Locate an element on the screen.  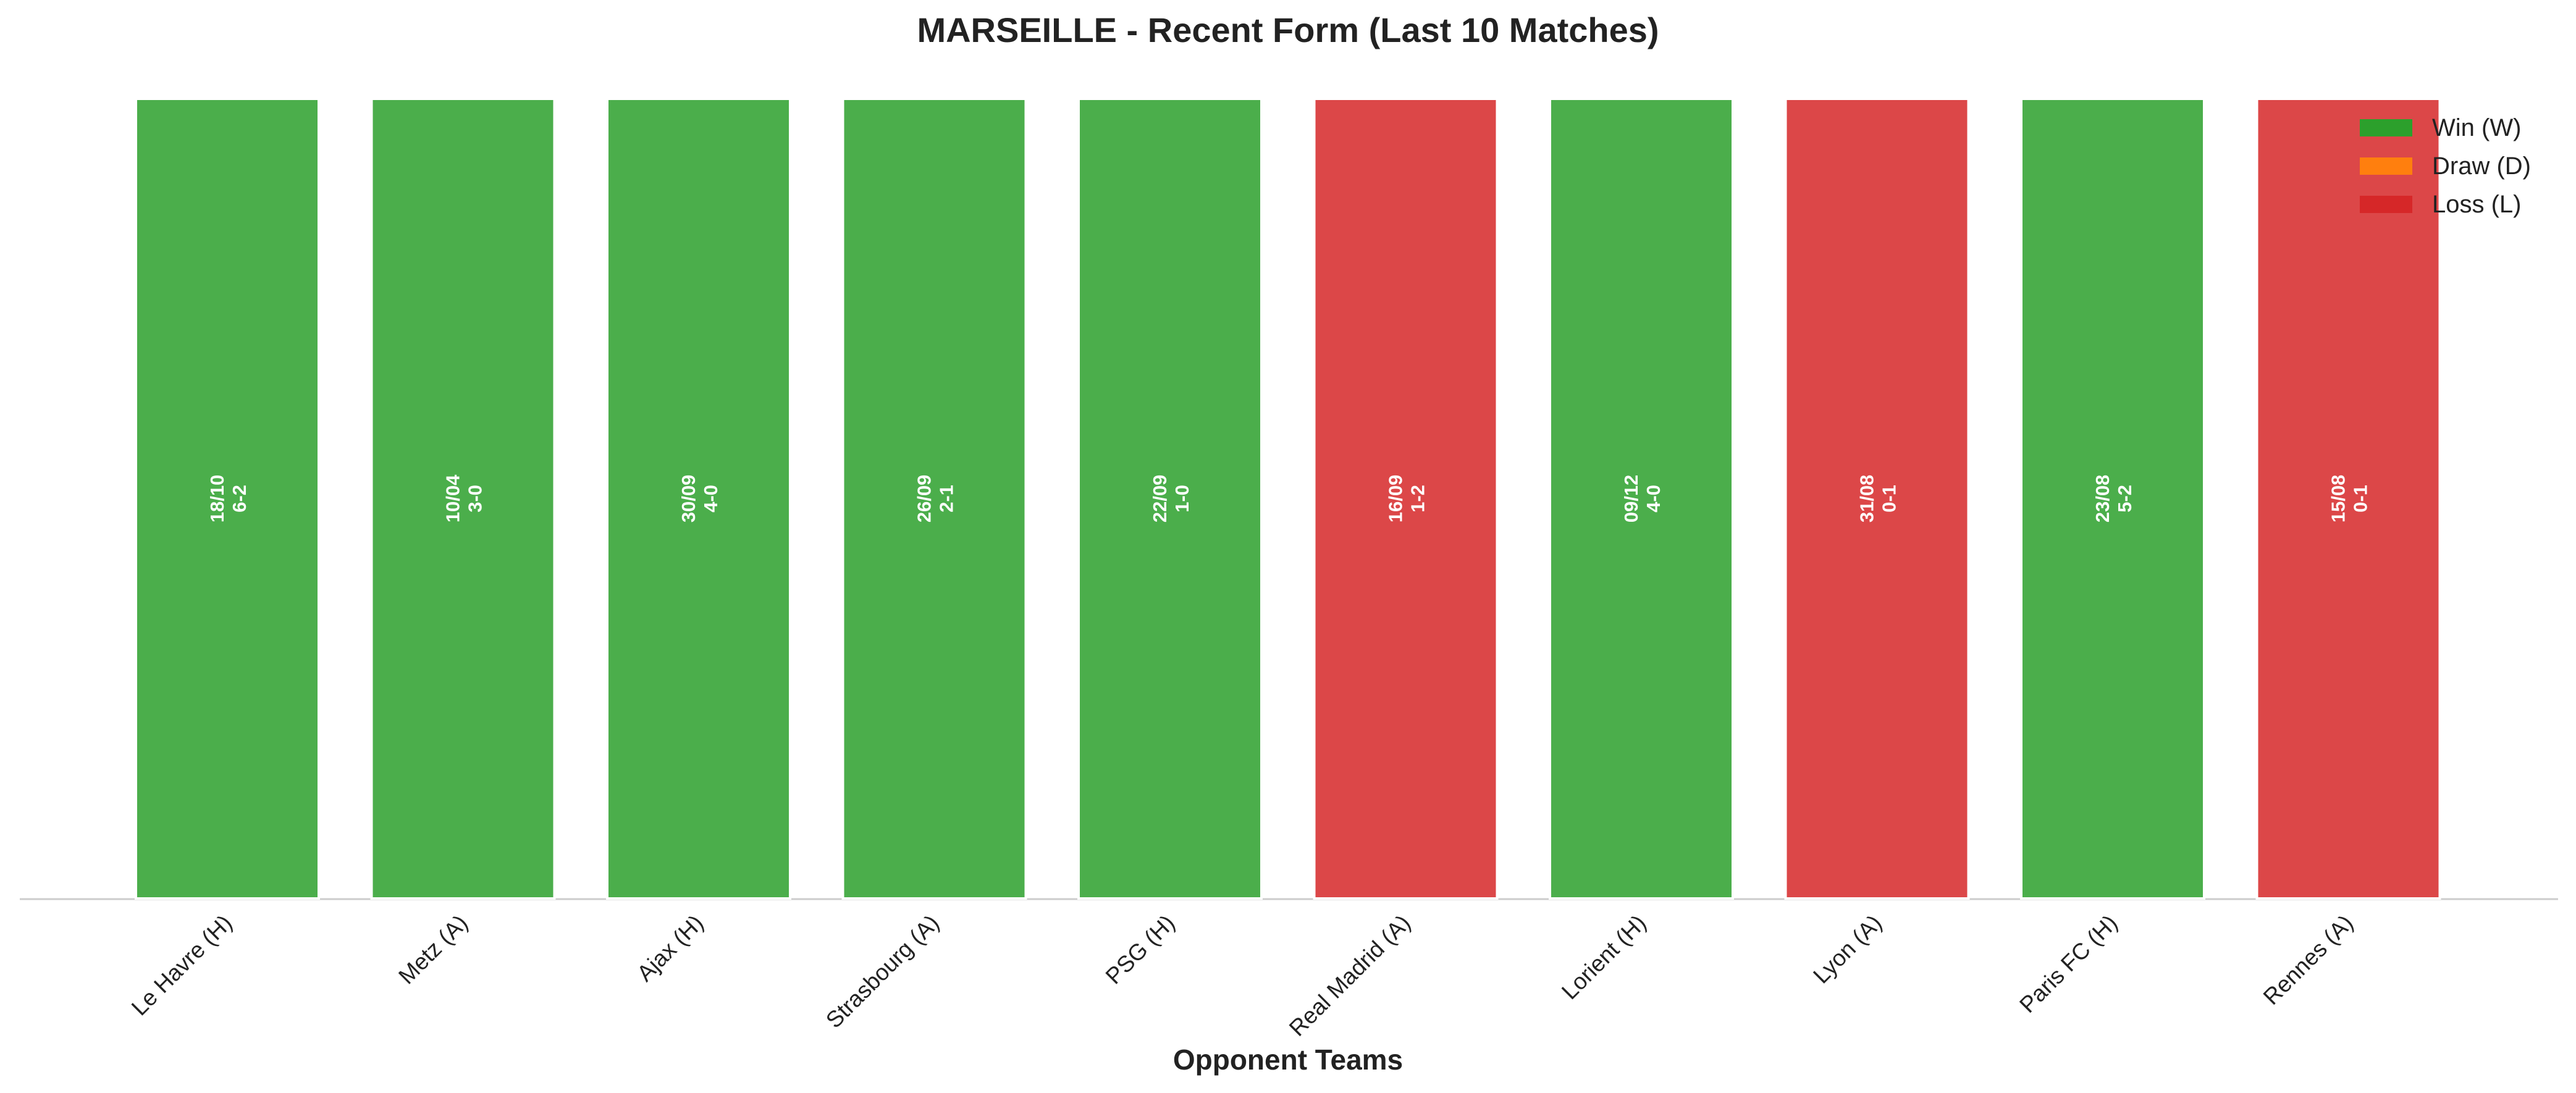
bar-label: 26/09 2-1 is located at coordinates (936, 499).